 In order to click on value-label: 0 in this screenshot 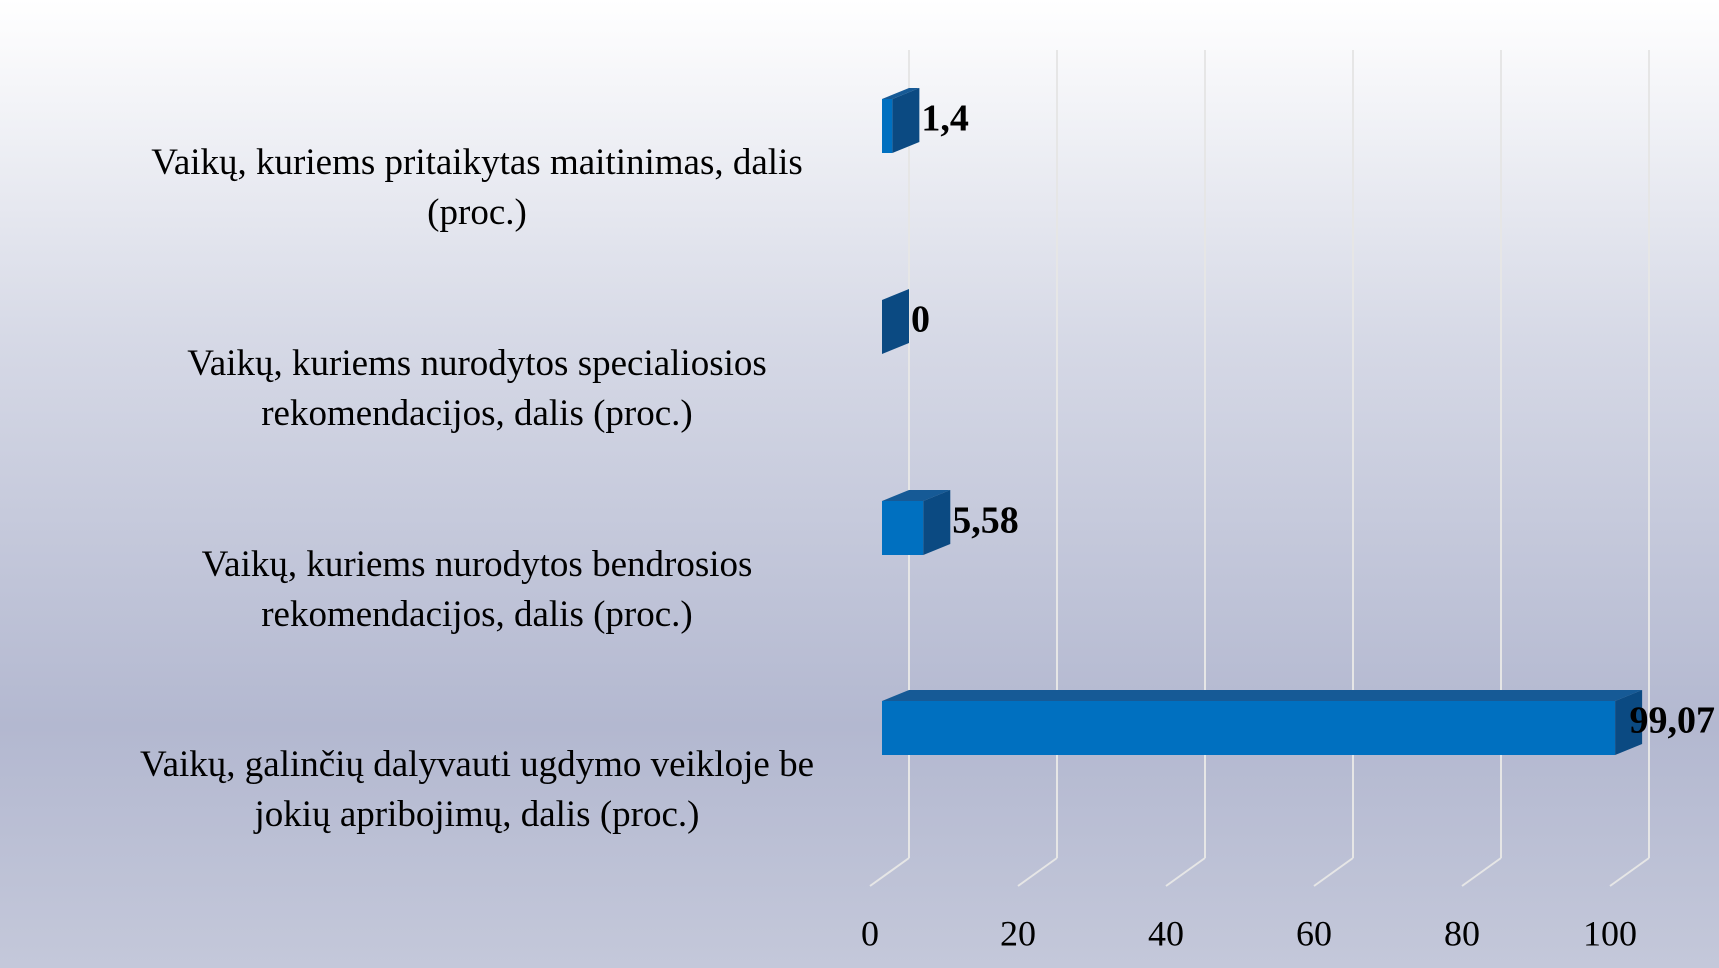, I will do `click(920, 320)`.